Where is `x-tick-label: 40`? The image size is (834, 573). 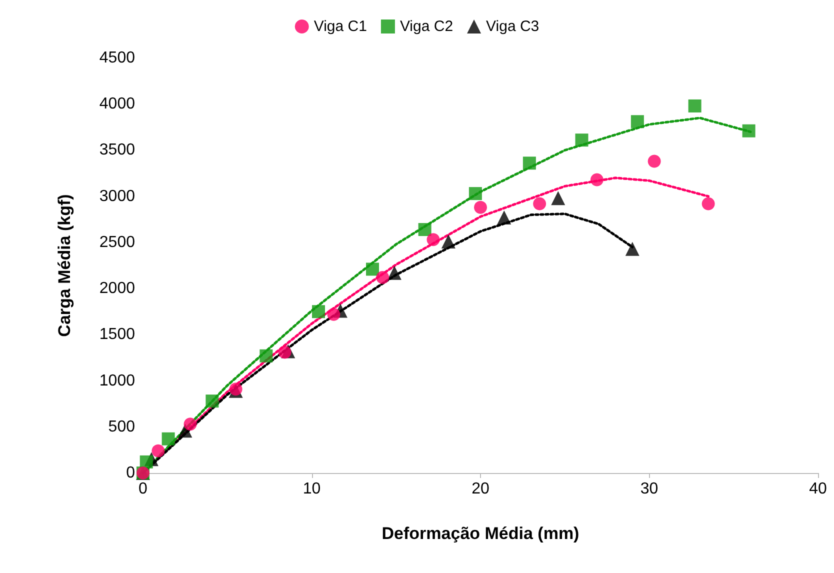
x-tick-label: 40 is located at coordinates (818, 489).